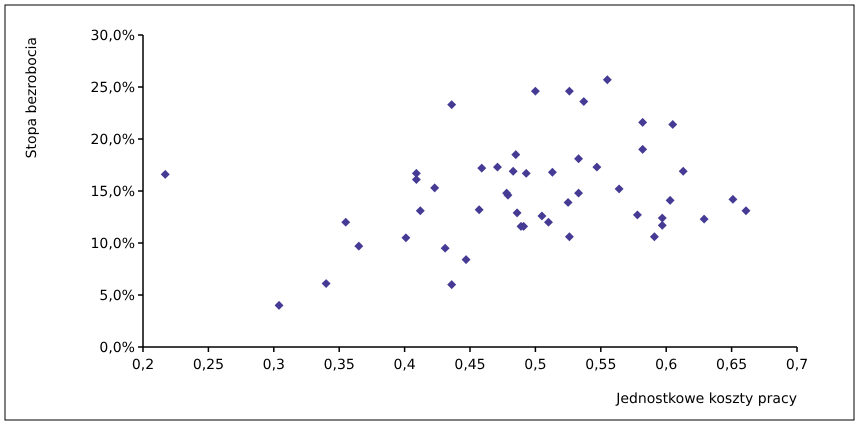 This screenshot has width=859, height=423. What do you see at coordinates (470, 365) in the screenshot?
I see `x-tick-label: 0,45` at bounding box center [470, 365].